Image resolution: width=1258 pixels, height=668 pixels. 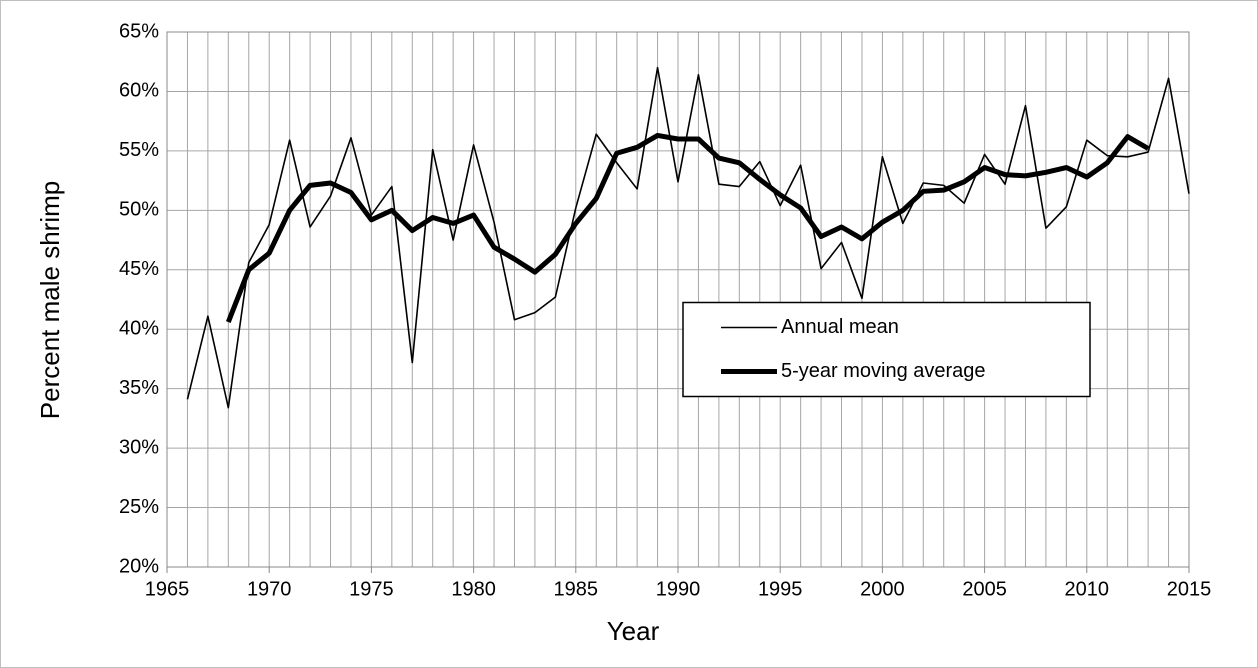 I want to click on y-tick-label: 45%, so click(x=139, y=269).